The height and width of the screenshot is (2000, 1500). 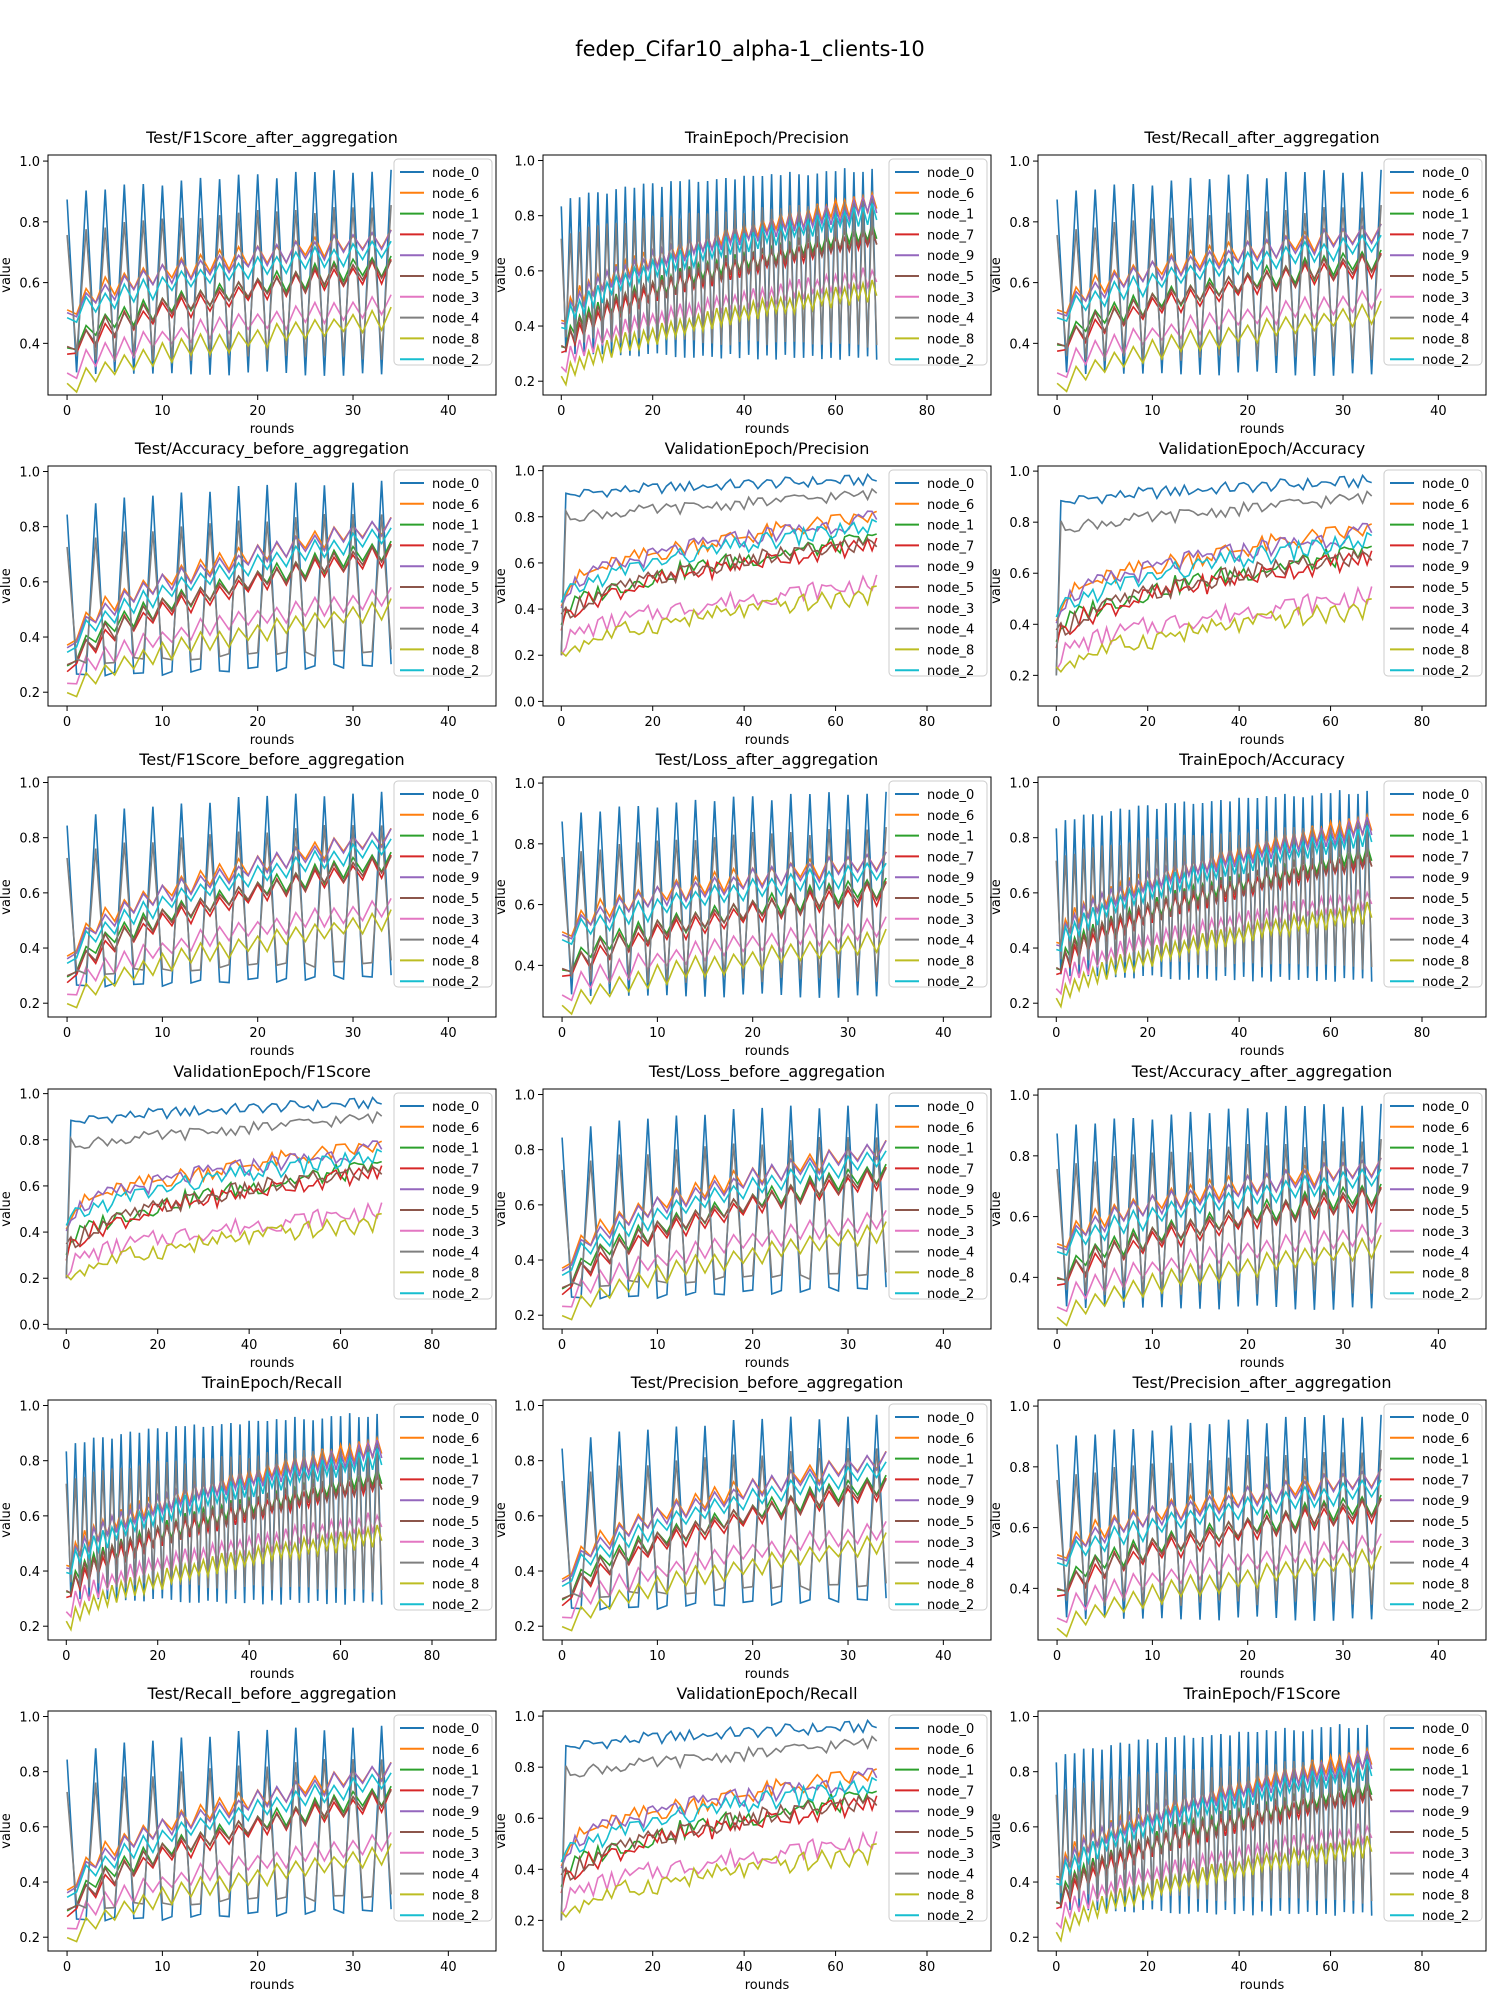 I want to click on subplot-title: Test/F1Score_before_aggregation, so click(x=271, y=760).